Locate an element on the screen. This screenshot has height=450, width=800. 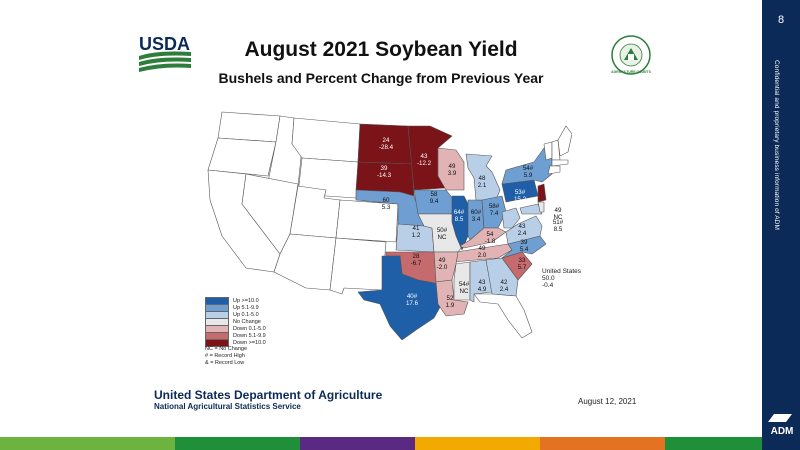
legend-label: Down >=10.0 is located at coordinates (249, 342).